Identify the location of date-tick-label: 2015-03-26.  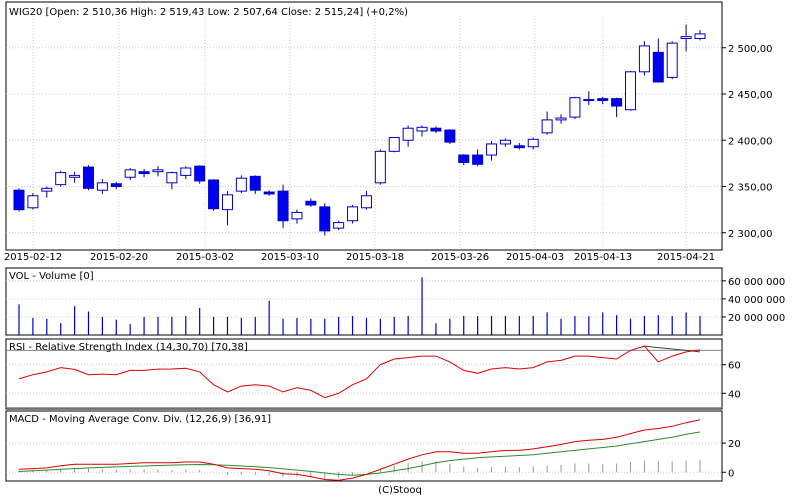
(460, 257).